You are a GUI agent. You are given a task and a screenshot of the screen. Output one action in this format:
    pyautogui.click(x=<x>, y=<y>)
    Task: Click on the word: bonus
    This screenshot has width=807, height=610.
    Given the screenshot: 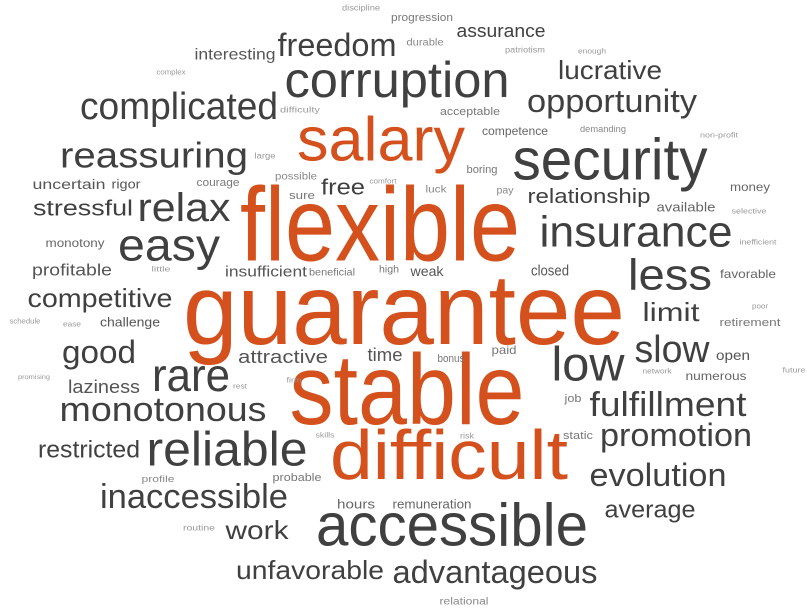 What is the action you would take?
    pyautogui.click(x=451, y=359)
    